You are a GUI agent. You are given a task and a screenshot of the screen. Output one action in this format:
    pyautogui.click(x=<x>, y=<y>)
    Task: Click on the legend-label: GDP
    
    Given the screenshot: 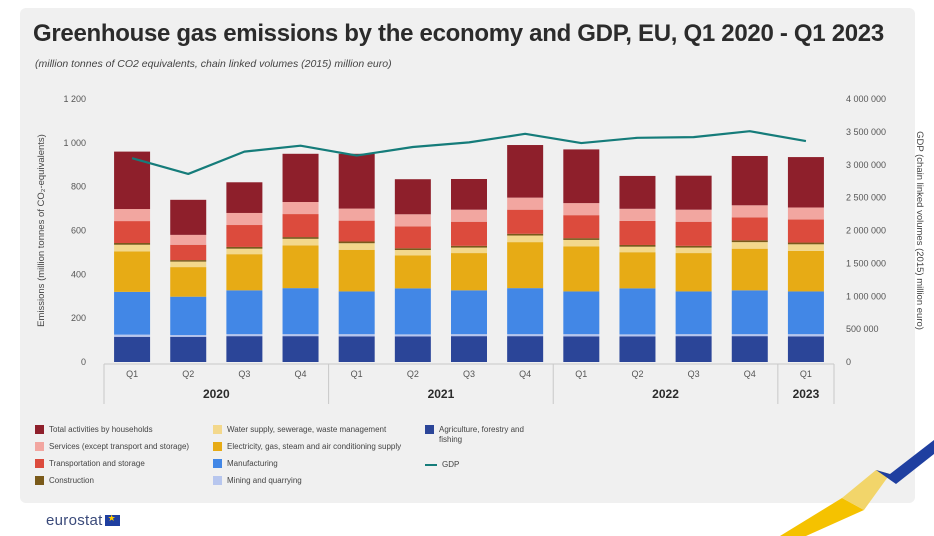 What is the action you would take?
    pyautogui.click(x=451, y=464)
    